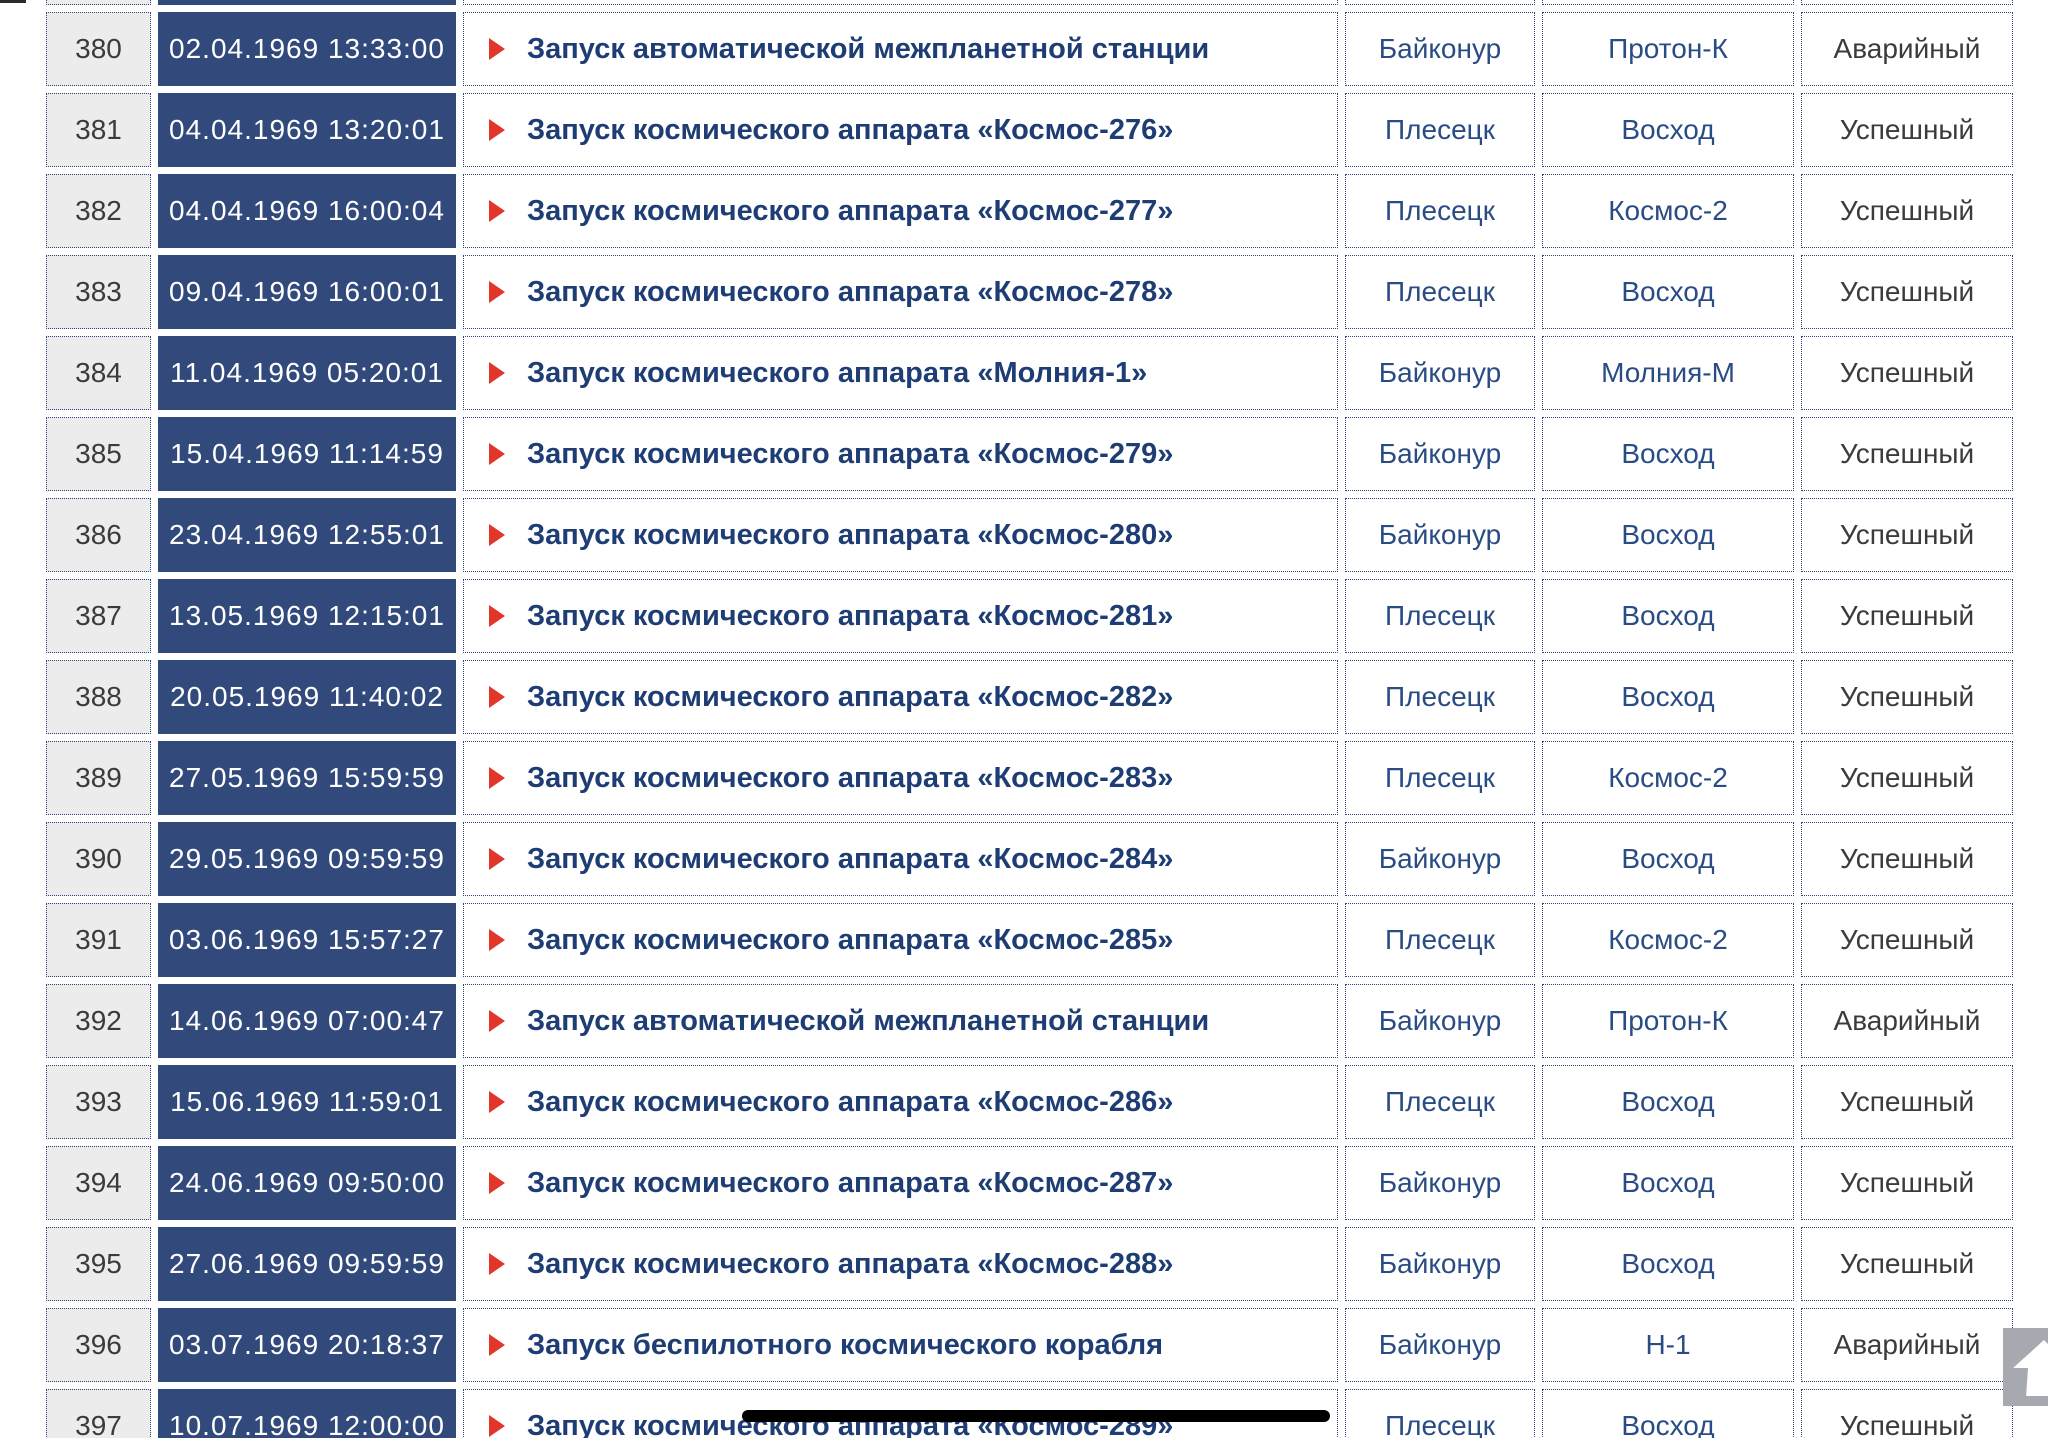  I want to click on datetime-cell: 02.04.1969 13:33:00, so click(307, 49).